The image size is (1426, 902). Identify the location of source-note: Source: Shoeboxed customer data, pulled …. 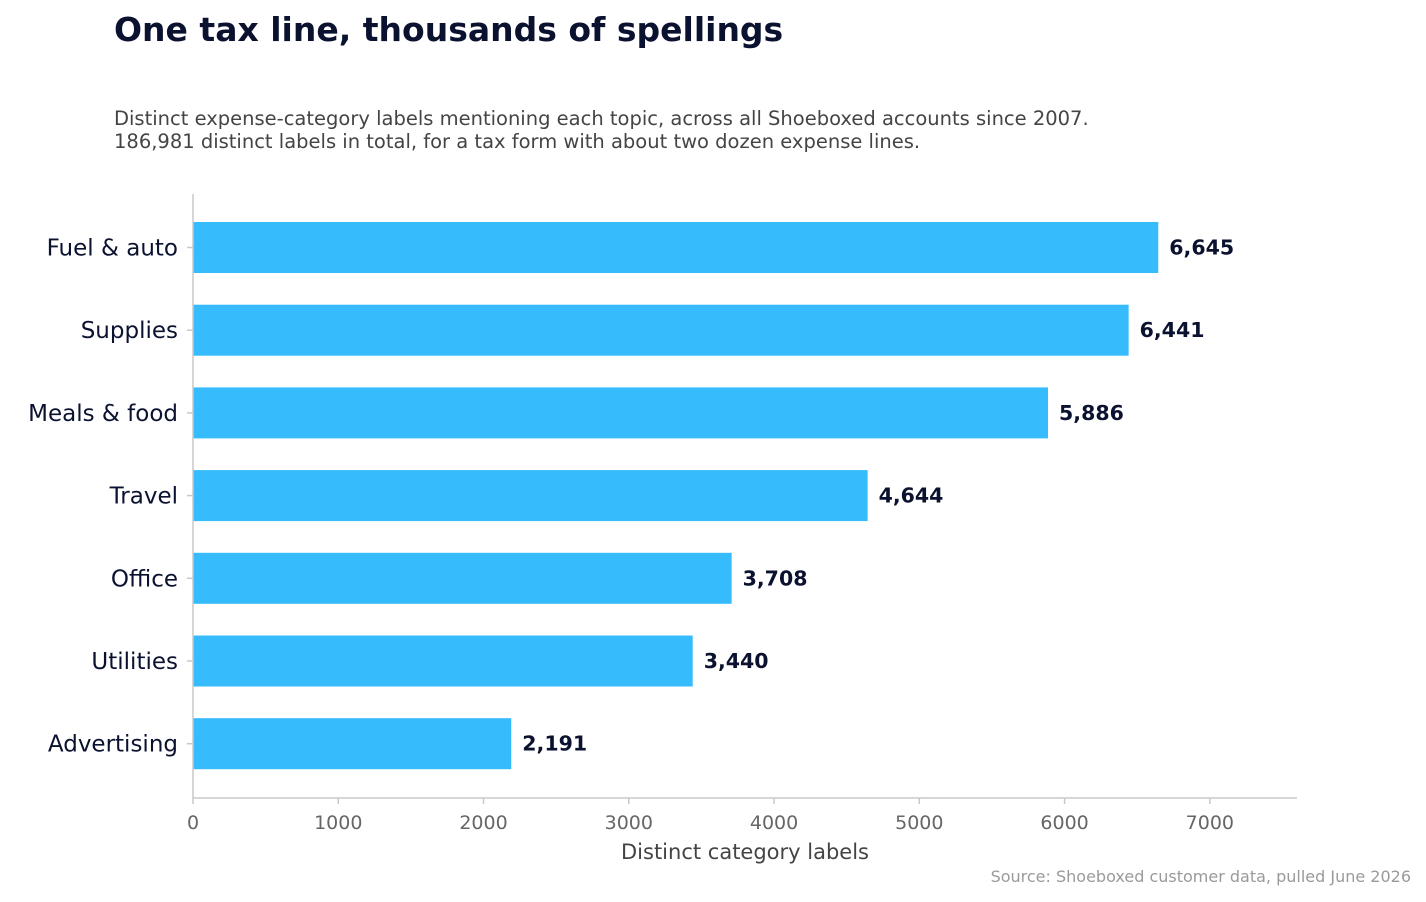
(1200, 876).